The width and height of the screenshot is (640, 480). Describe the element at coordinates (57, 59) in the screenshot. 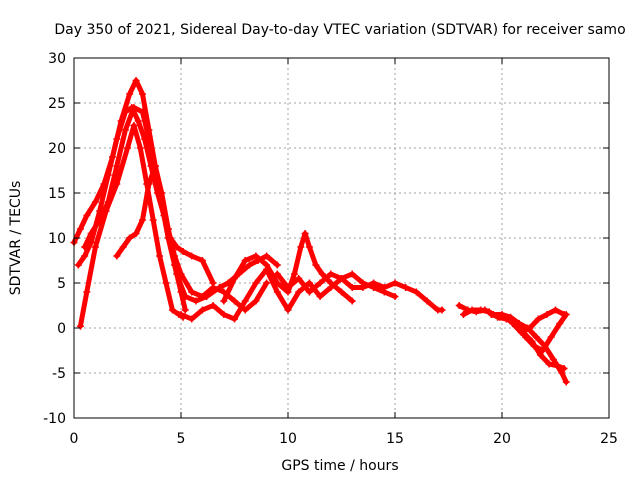

I see `y-tick-label: 30` at that location.